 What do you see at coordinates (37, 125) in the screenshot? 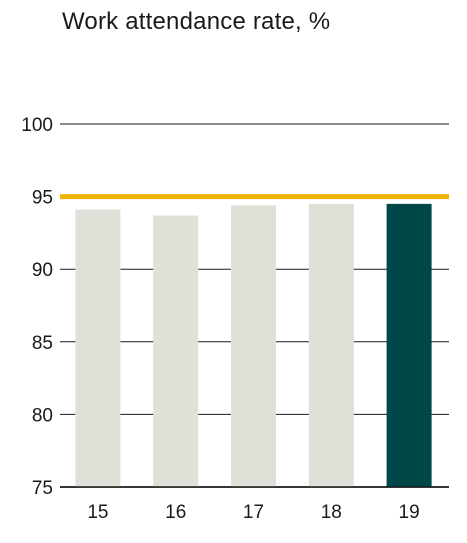
I see `y-tick-label: 100` at bounding box center [37, 125].